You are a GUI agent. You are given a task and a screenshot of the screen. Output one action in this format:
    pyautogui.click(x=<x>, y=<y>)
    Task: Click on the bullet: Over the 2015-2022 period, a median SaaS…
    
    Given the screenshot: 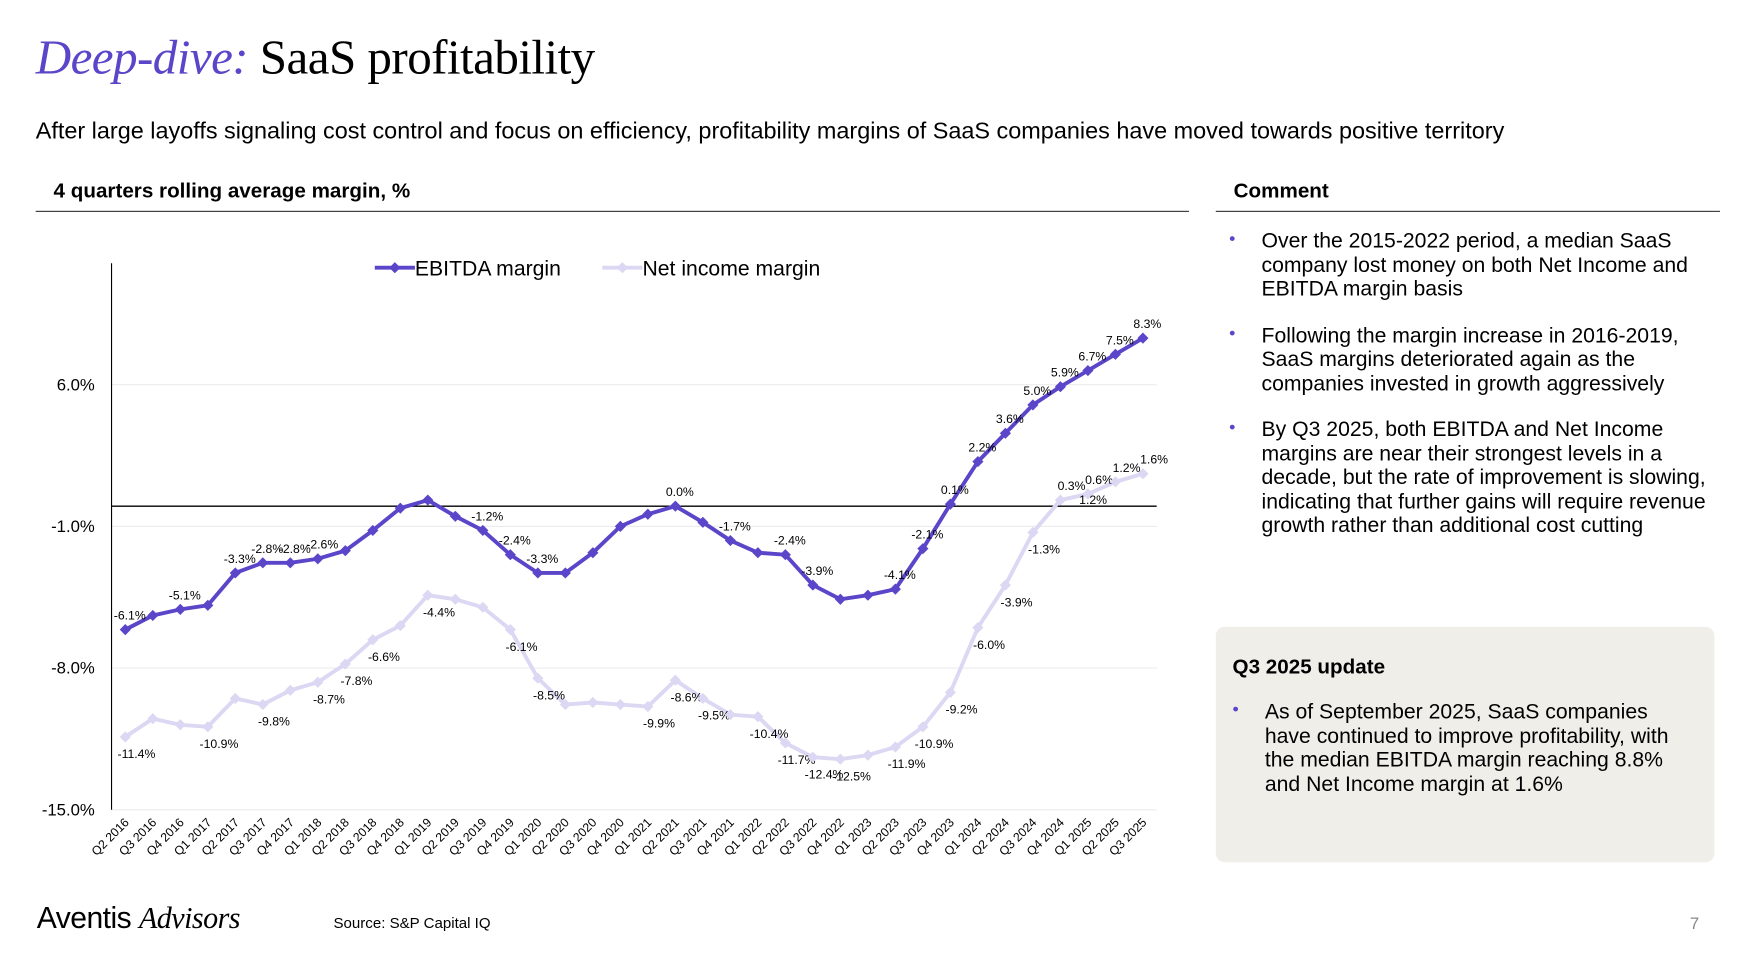 What is the action you would take?
    pyautogui.click(x=1462, y=265)
    